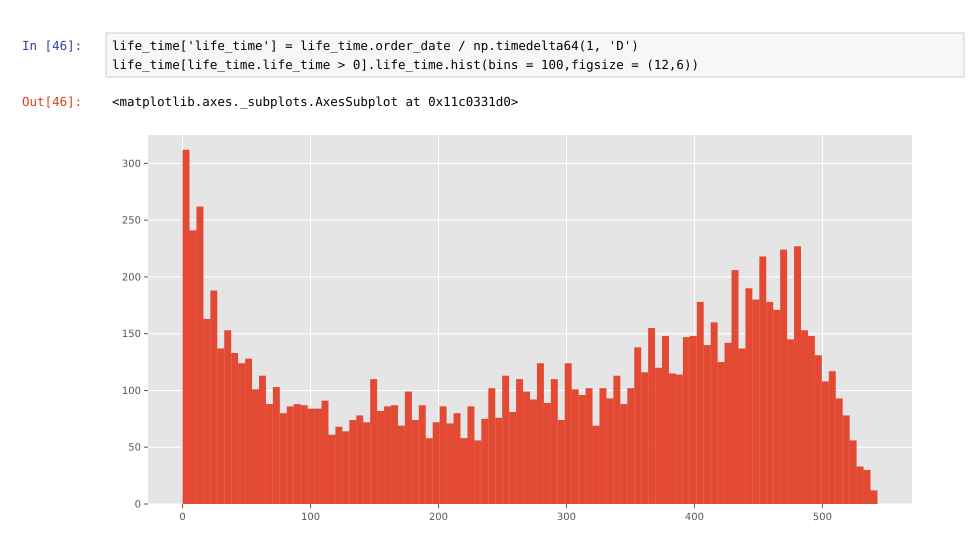  I want to click on x-tick-label: 400, so click(694, 517).